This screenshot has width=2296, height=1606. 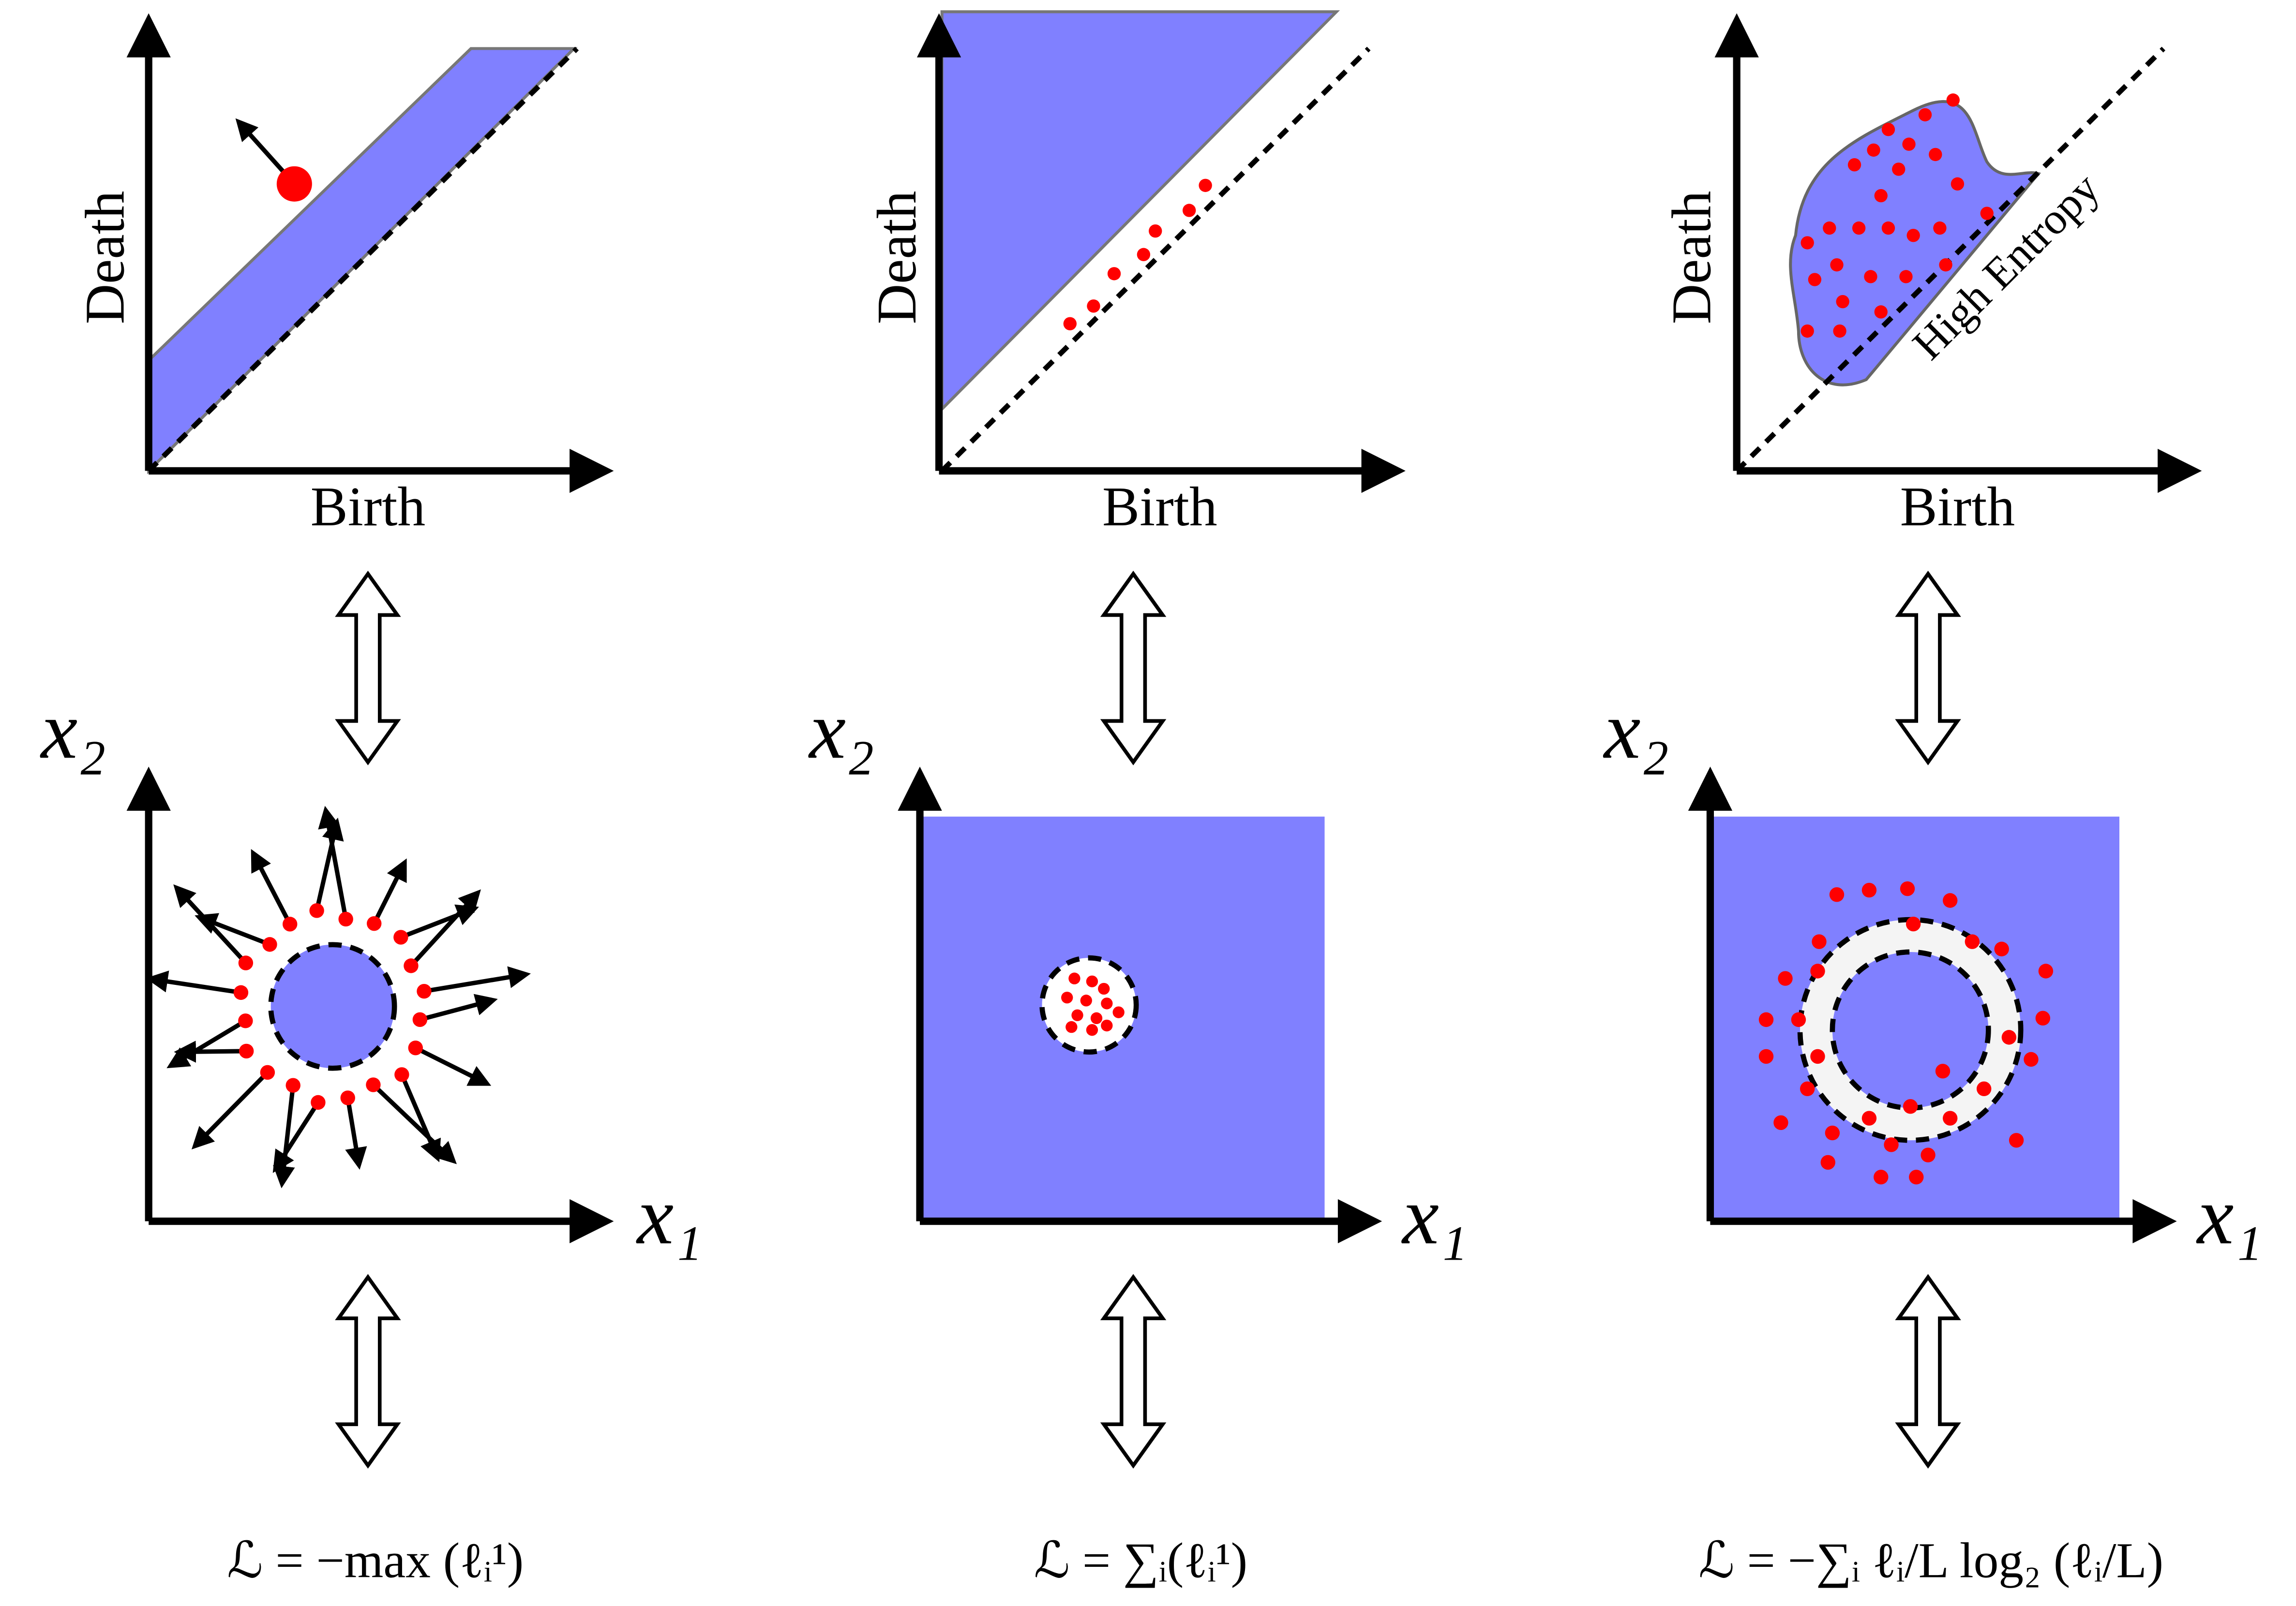 I want to click on loss-formula: ℒ = −∑ᵢ ℓᵢ/L log₂ (ℓᵢ/L), so click(x=1930, y=1561).